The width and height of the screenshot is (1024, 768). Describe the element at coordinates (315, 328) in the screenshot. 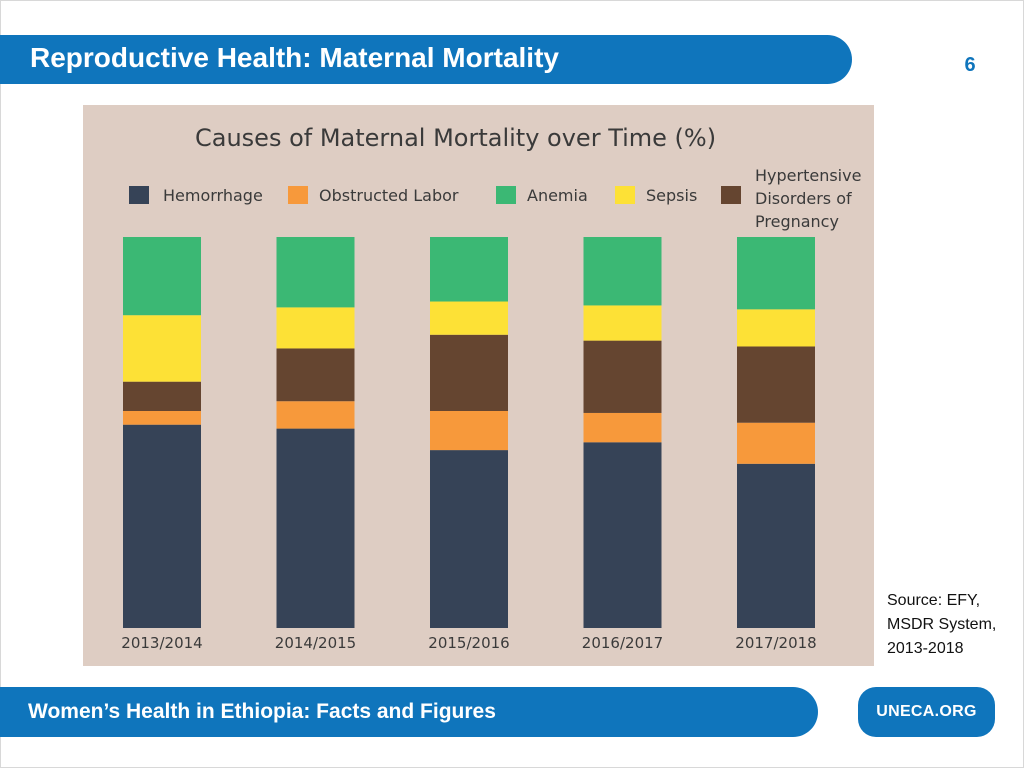

I see `bar-segment-sepsis-2014-2015` at that location.